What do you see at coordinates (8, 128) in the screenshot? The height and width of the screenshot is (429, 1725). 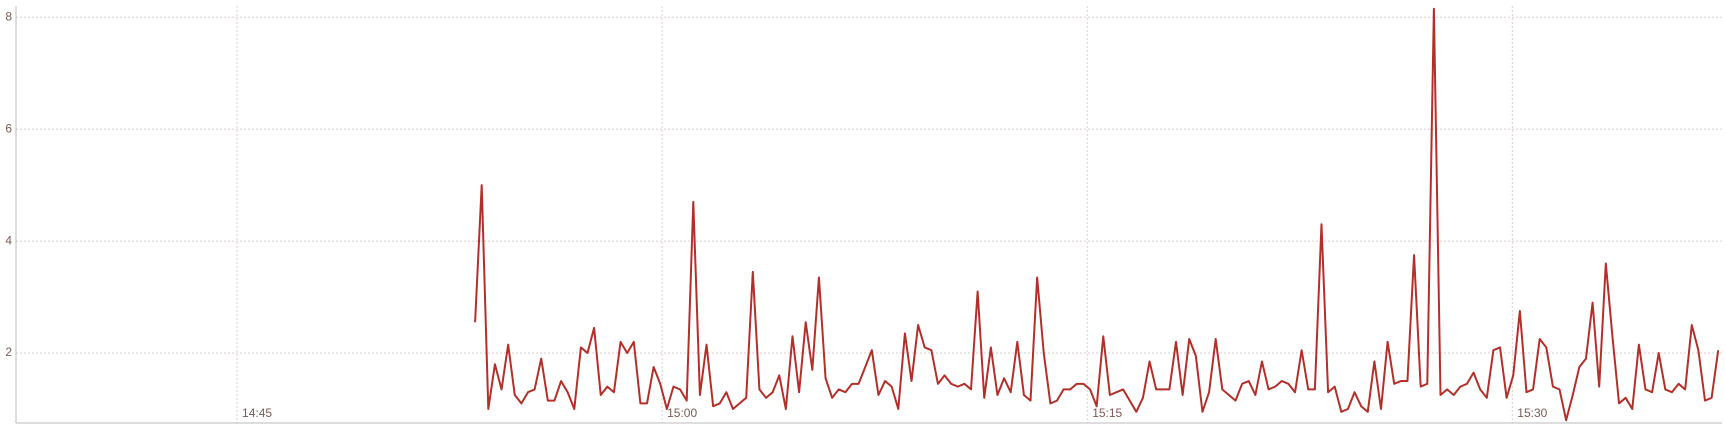 I see `y-tick-label: 6` at bounding box center [8, 128].